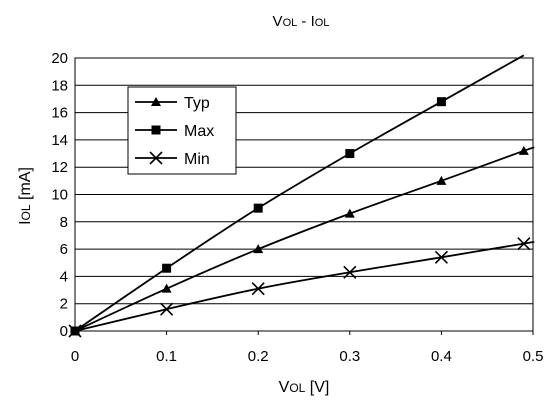  I want to click on x-tick-label: 0.1, so click(166, 356).